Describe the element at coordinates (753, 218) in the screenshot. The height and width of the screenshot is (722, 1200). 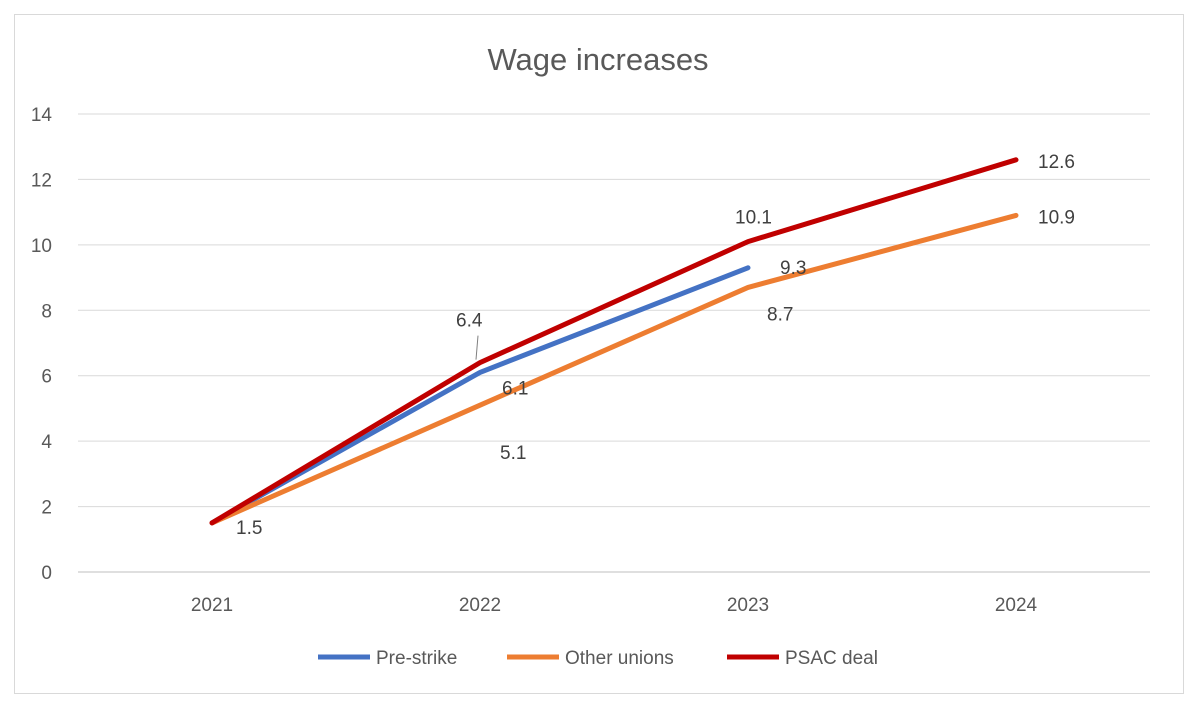
I see `data-label: 10.1` at that location.